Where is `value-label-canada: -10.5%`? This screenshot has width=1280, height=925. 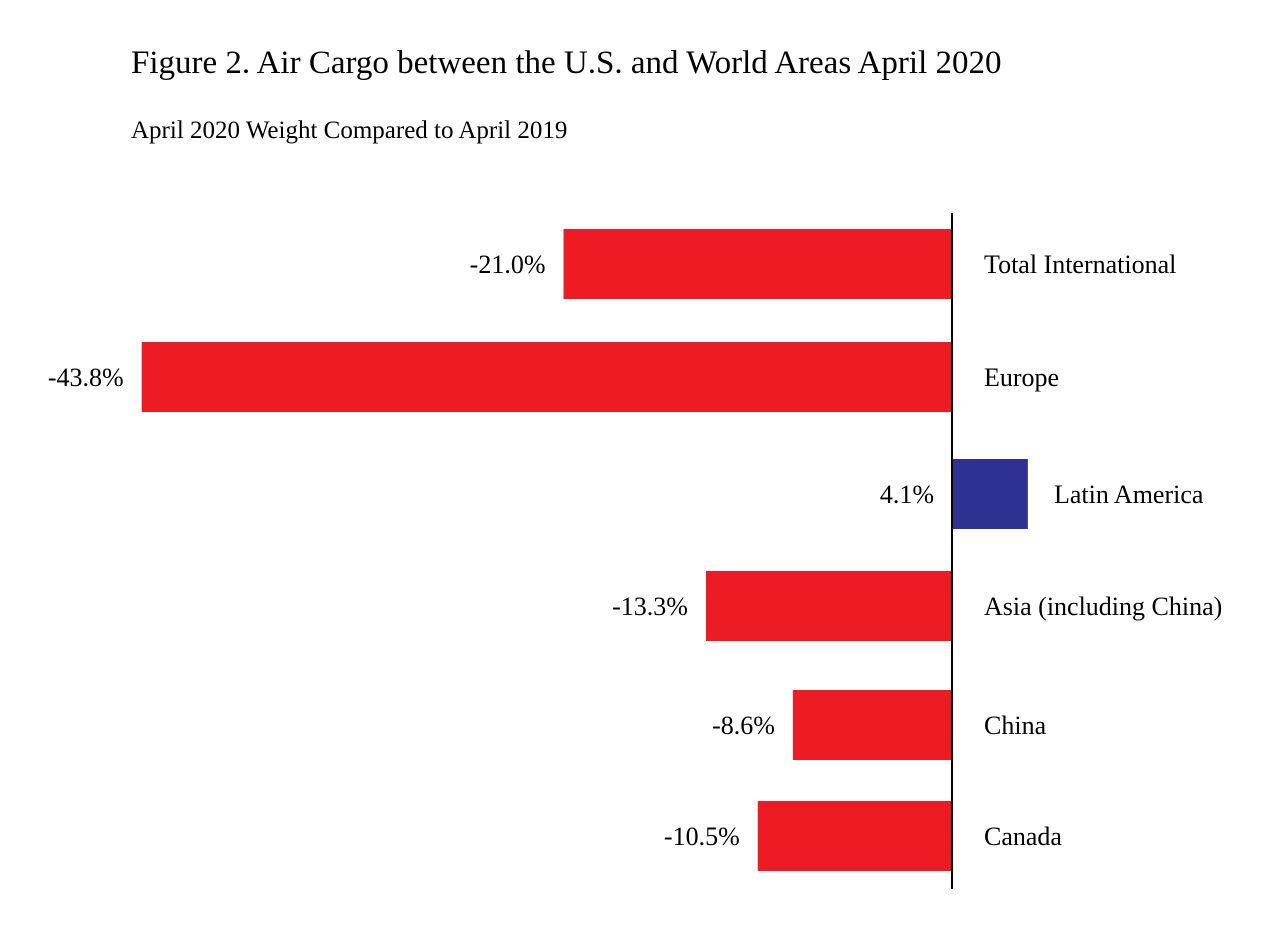 value-label-canada: -10.5% is located at coordinates (702, 836).